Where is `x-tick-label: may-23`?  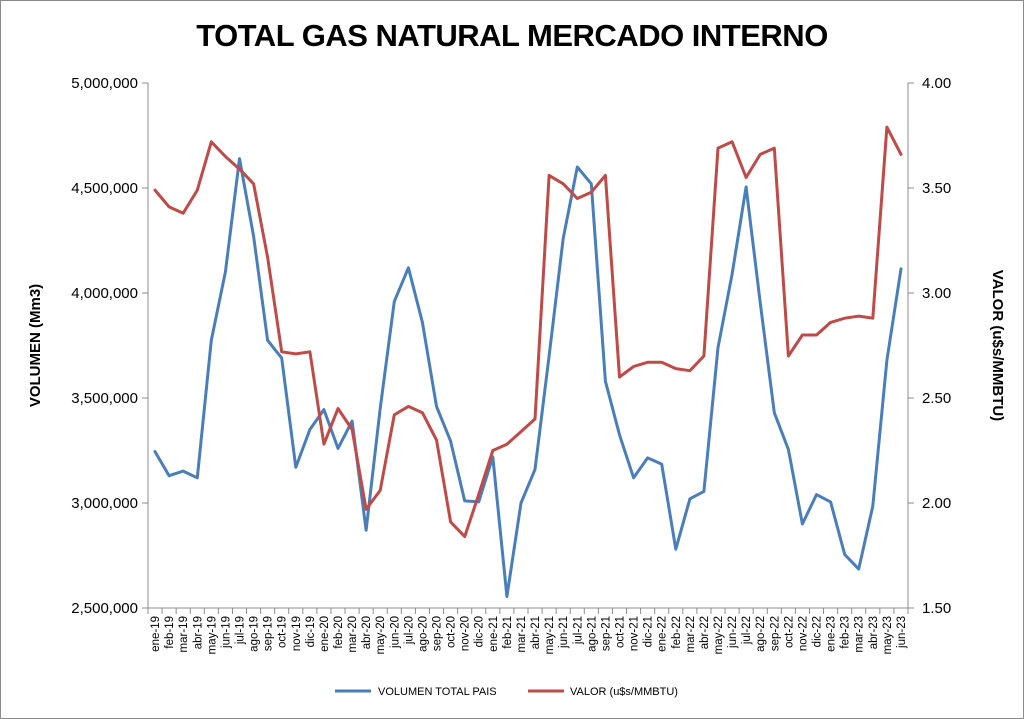
x-tick-label: may-23 is located at coordinates (888, 635).